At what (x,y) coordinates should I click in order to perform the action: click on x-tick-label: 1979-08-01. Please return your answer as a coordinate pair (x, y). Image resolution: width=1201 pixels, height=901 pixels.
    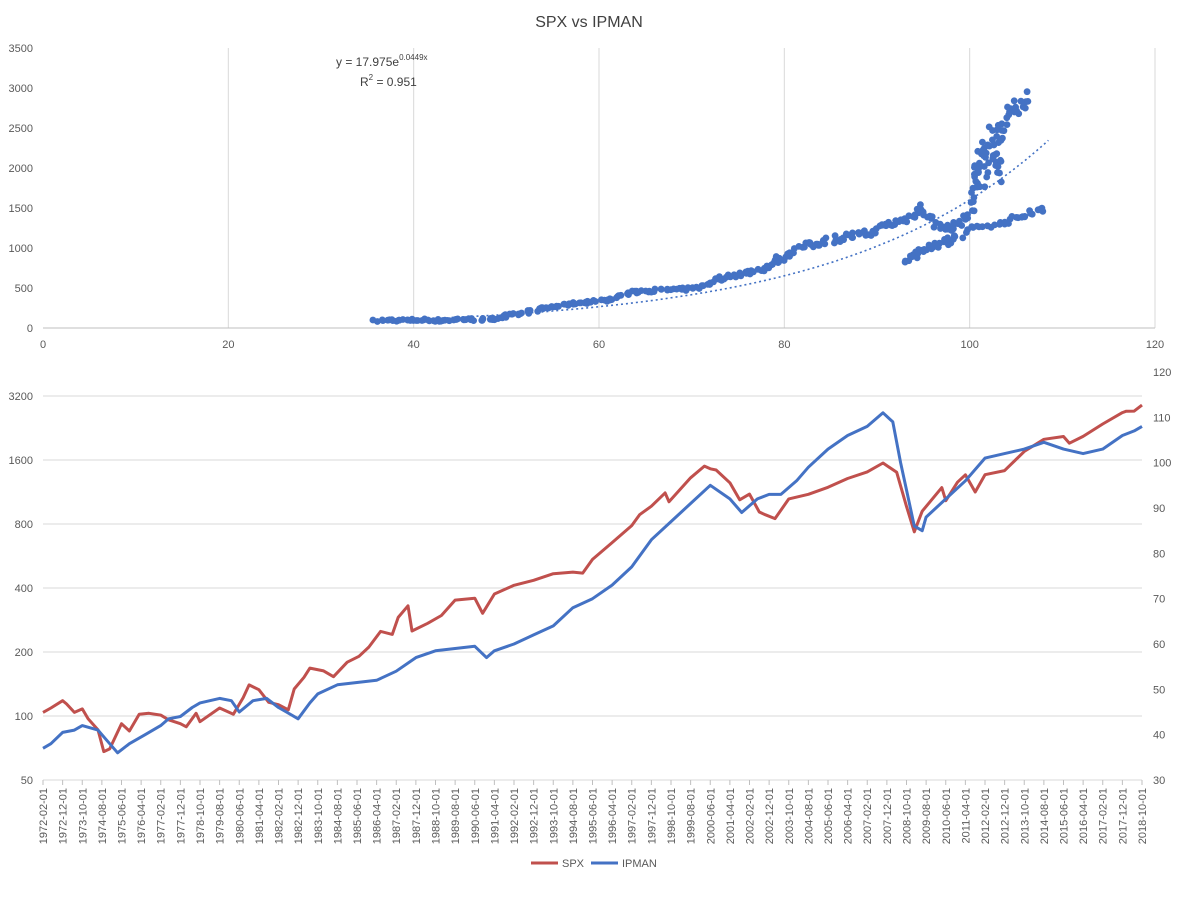
    Looking at the image, I should click on (221, 816).